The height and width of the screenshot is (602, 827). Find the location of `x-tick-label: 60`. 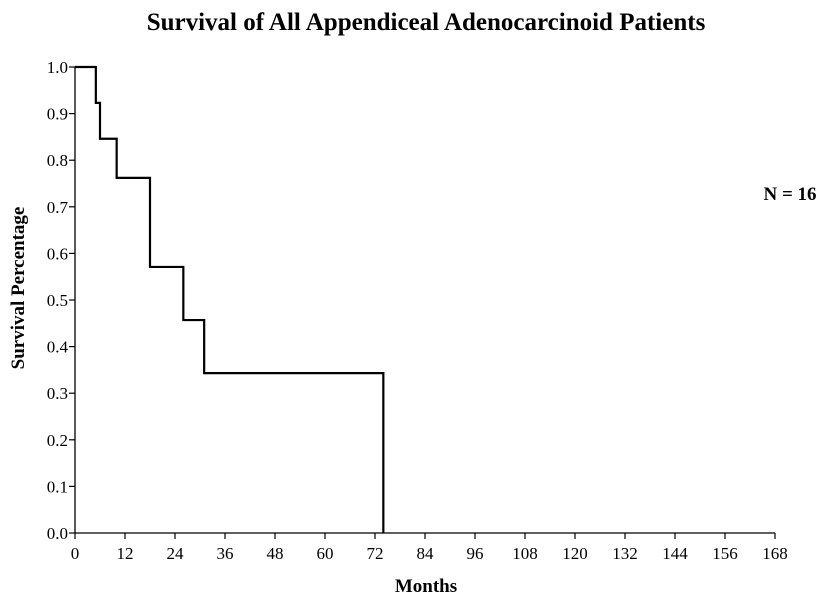

x-tick-label: 60 is located at coordinates (325, 553).